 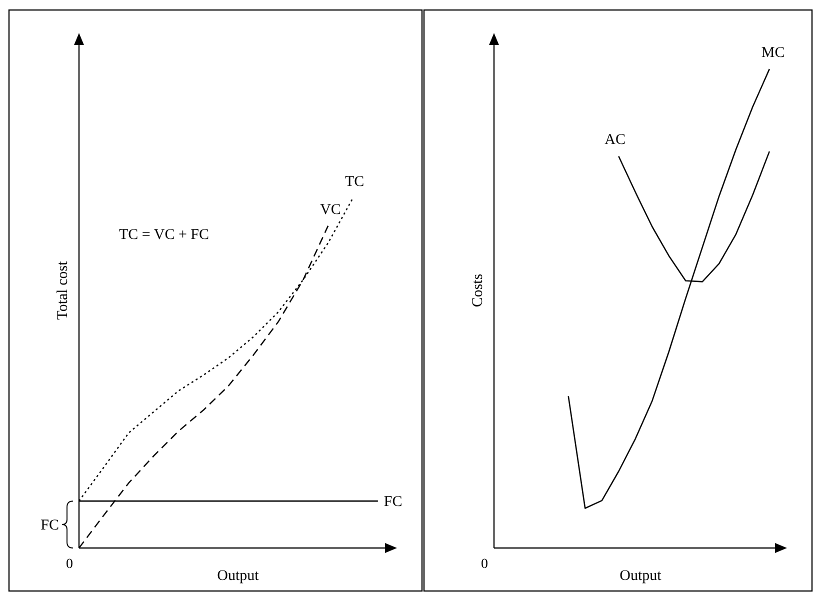 What do you see at coordinates (330, 210) in the screenshot?
I see `series-label: VC` at bounding box center [330, 210].